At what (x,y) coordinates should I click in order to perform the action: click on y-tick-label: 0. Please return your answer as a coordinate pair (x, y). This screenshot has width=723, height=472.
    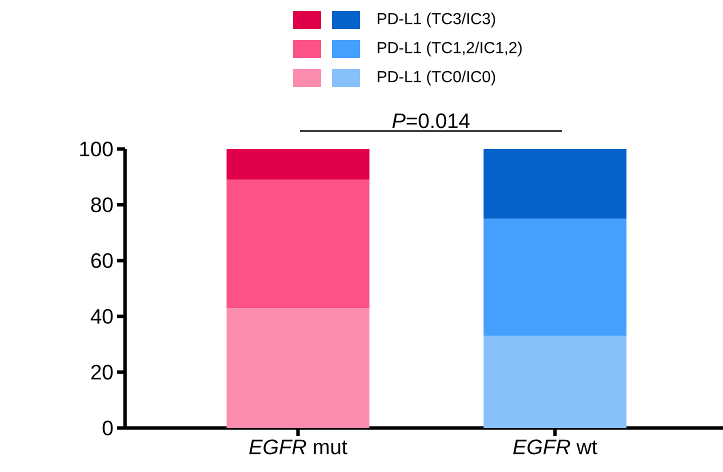
    Looking at the image, I should click on (107, 428).